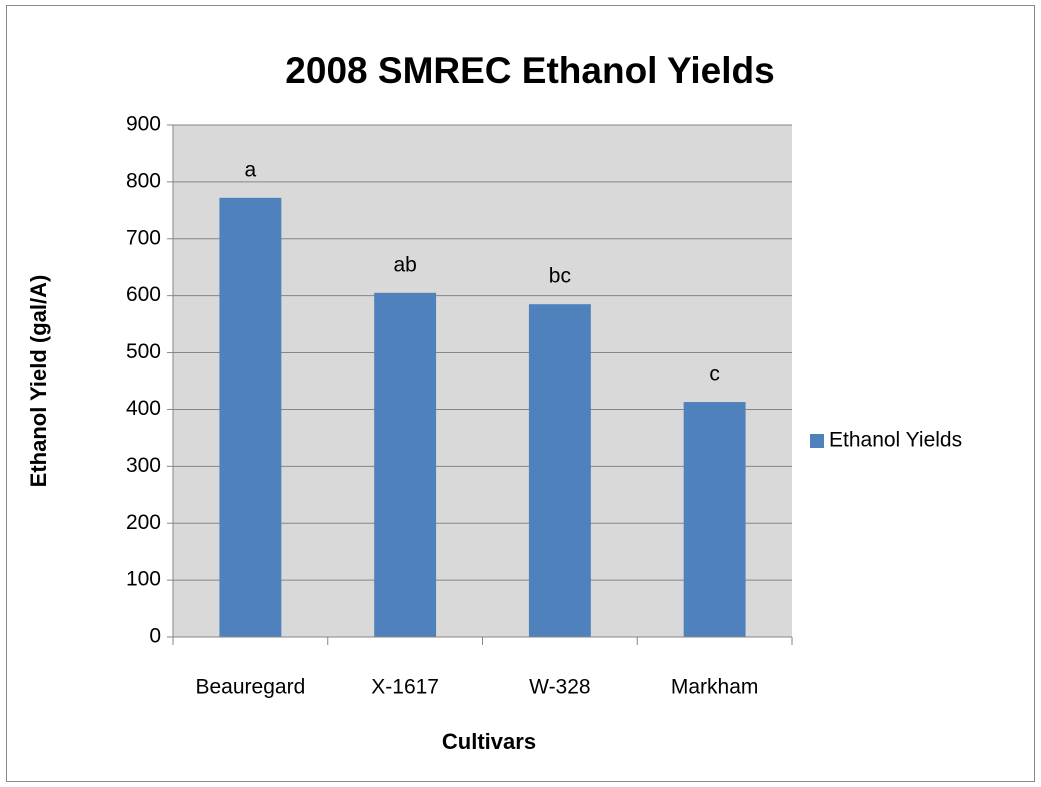 The image size is (1041, 787). I want to click on chart-title: 2008 SMREC Ethanol Yields, so click(529, 70).